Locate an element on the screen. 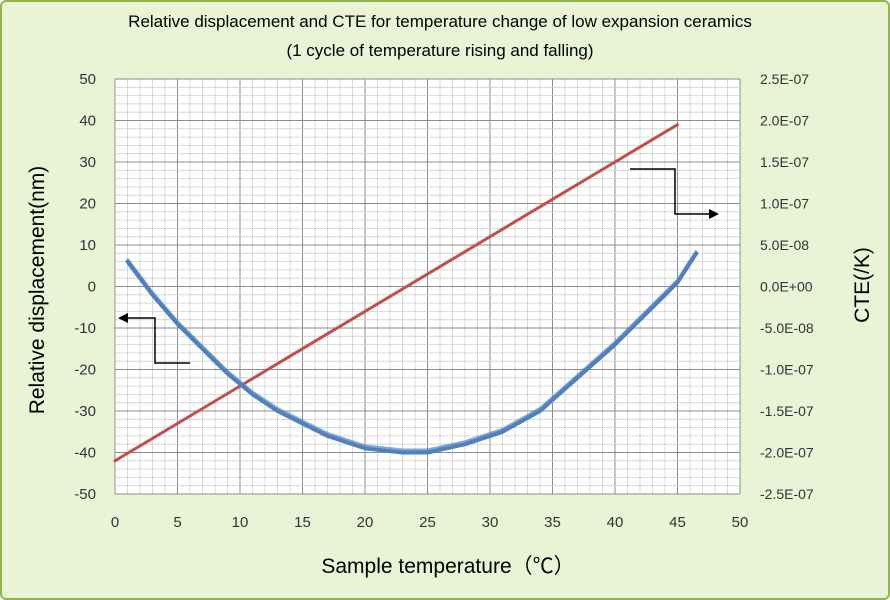 The width and height of the screenshot is (890, 600). y-right-tick-label: -2.0E-07 is located at coordinates (787, 453).